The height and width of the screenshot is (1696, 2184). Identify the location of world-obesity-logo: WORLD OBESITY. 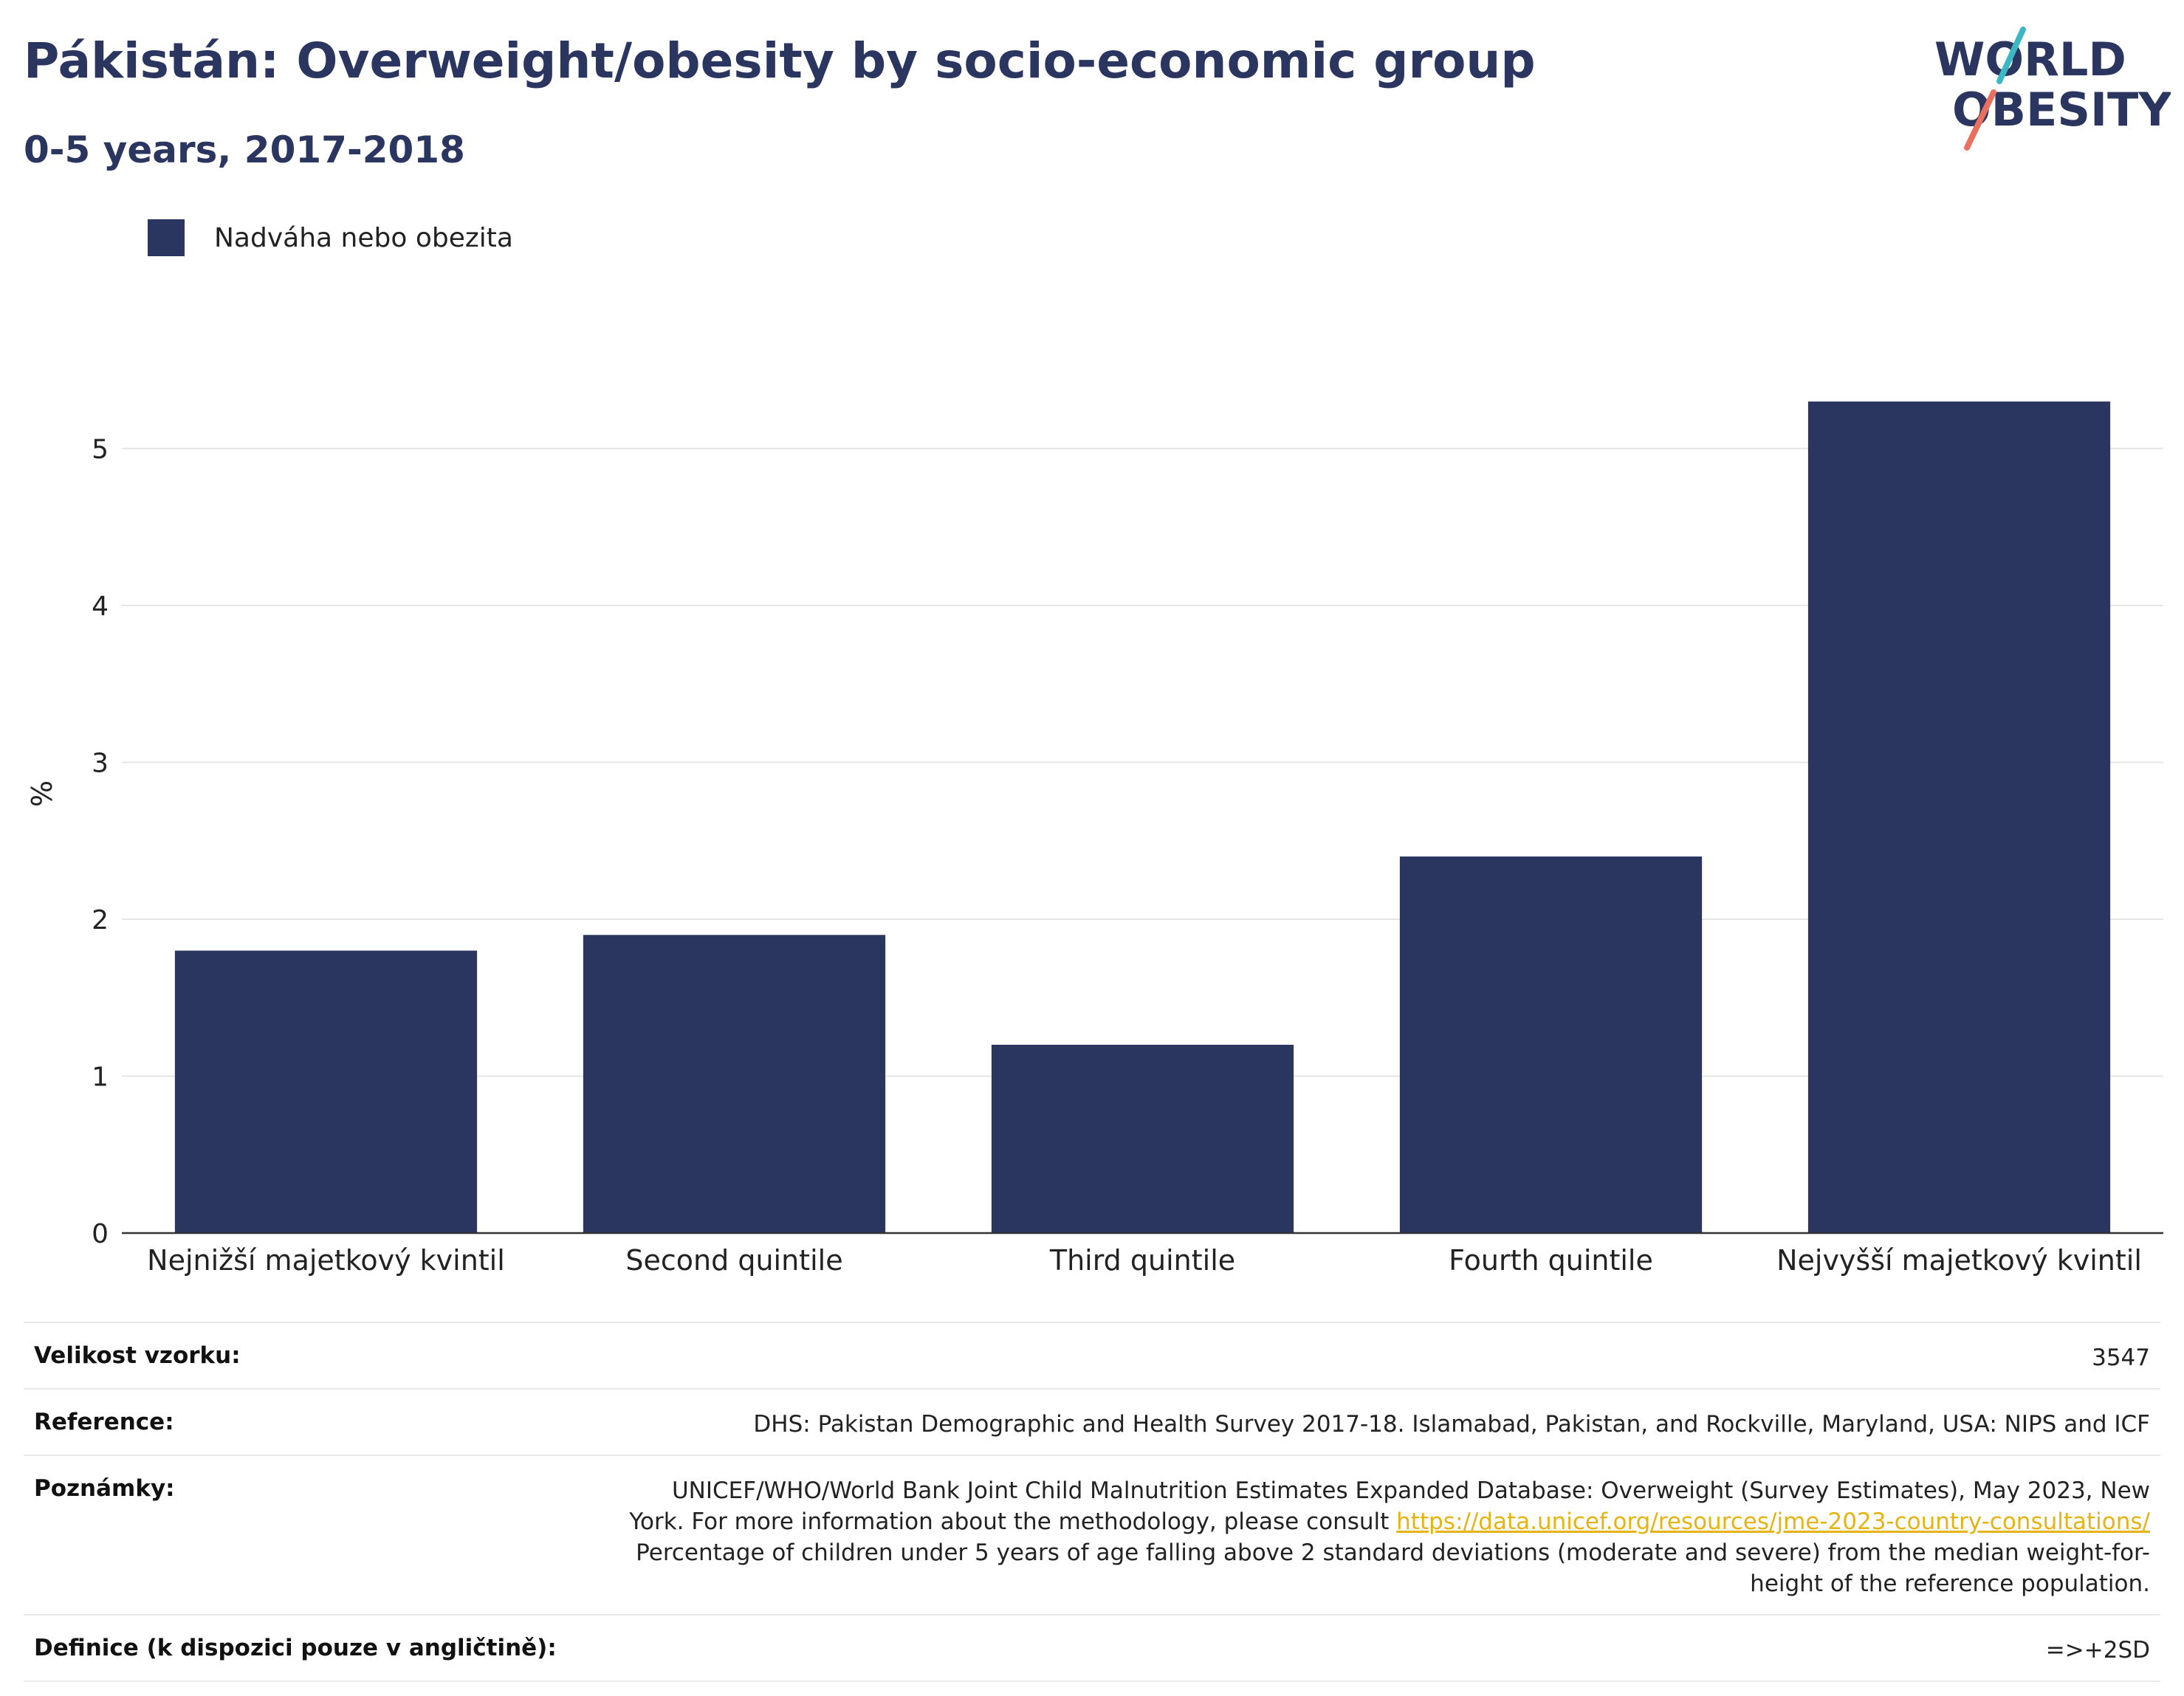
(2052, 89).